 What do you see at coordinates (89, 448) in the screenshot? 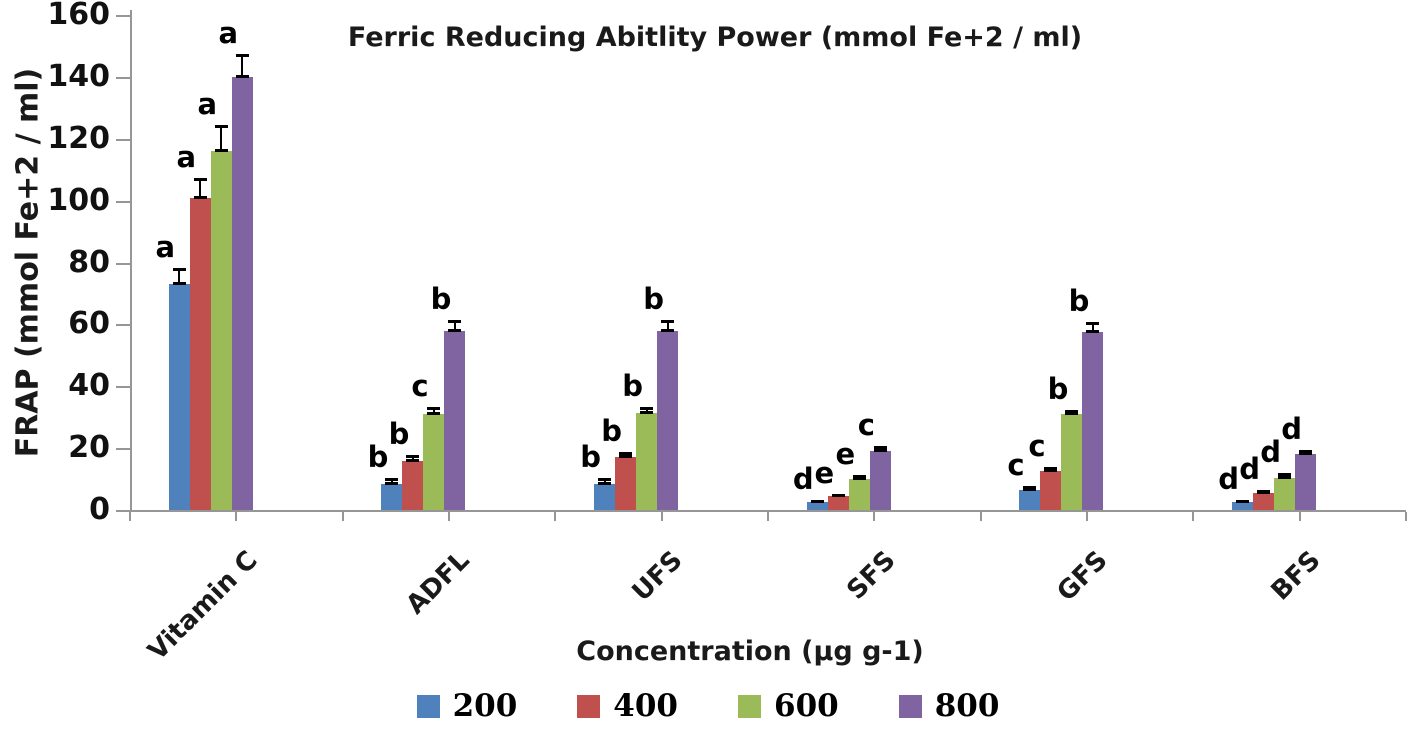
I see `y-tick-label: 20` at bounding box center [89, 448].